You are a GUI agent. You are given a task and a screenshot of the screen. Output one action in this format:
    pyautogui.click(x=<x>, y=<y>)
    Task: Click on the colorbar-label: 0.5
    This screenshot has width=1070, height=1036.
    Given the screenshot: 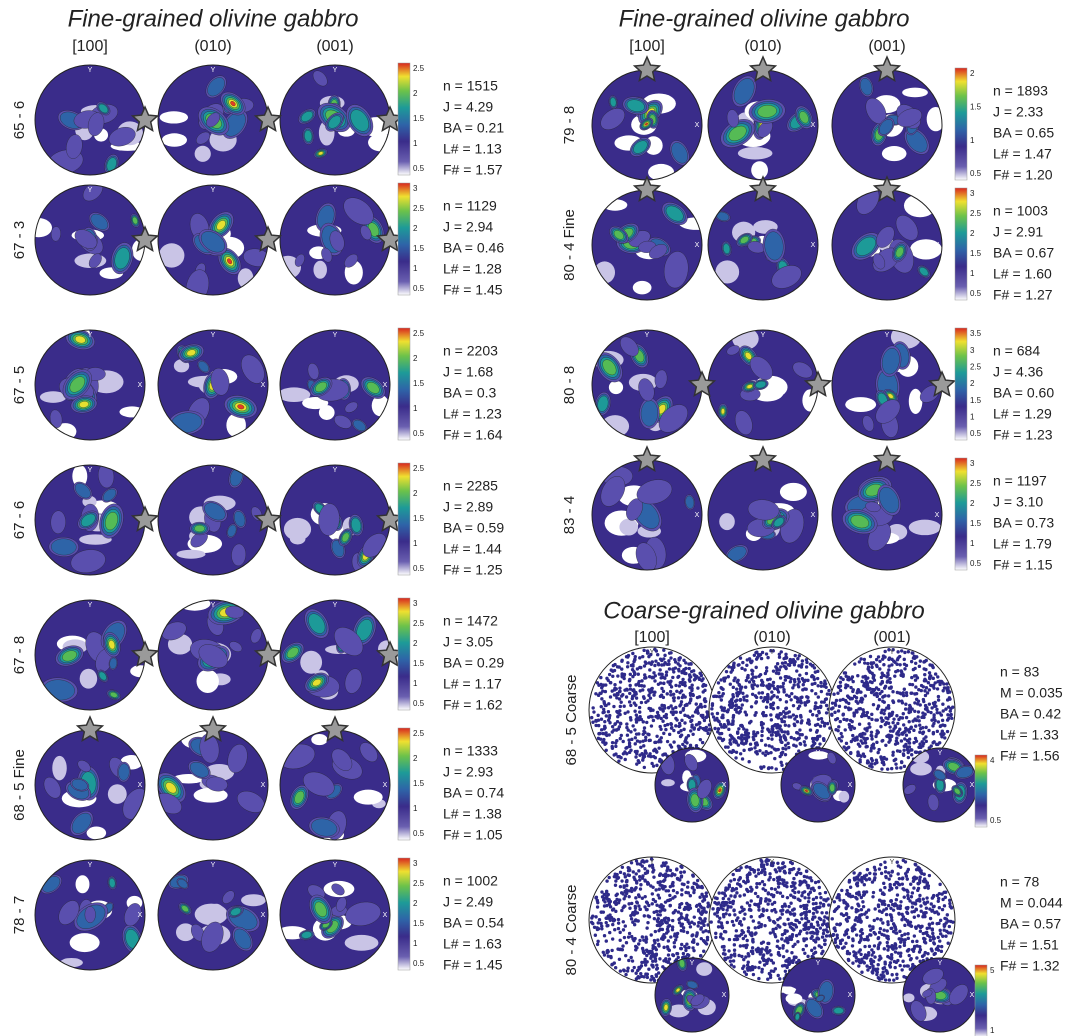 What is the action you would take?
    pyautogui.click(x=976, y=563)
    